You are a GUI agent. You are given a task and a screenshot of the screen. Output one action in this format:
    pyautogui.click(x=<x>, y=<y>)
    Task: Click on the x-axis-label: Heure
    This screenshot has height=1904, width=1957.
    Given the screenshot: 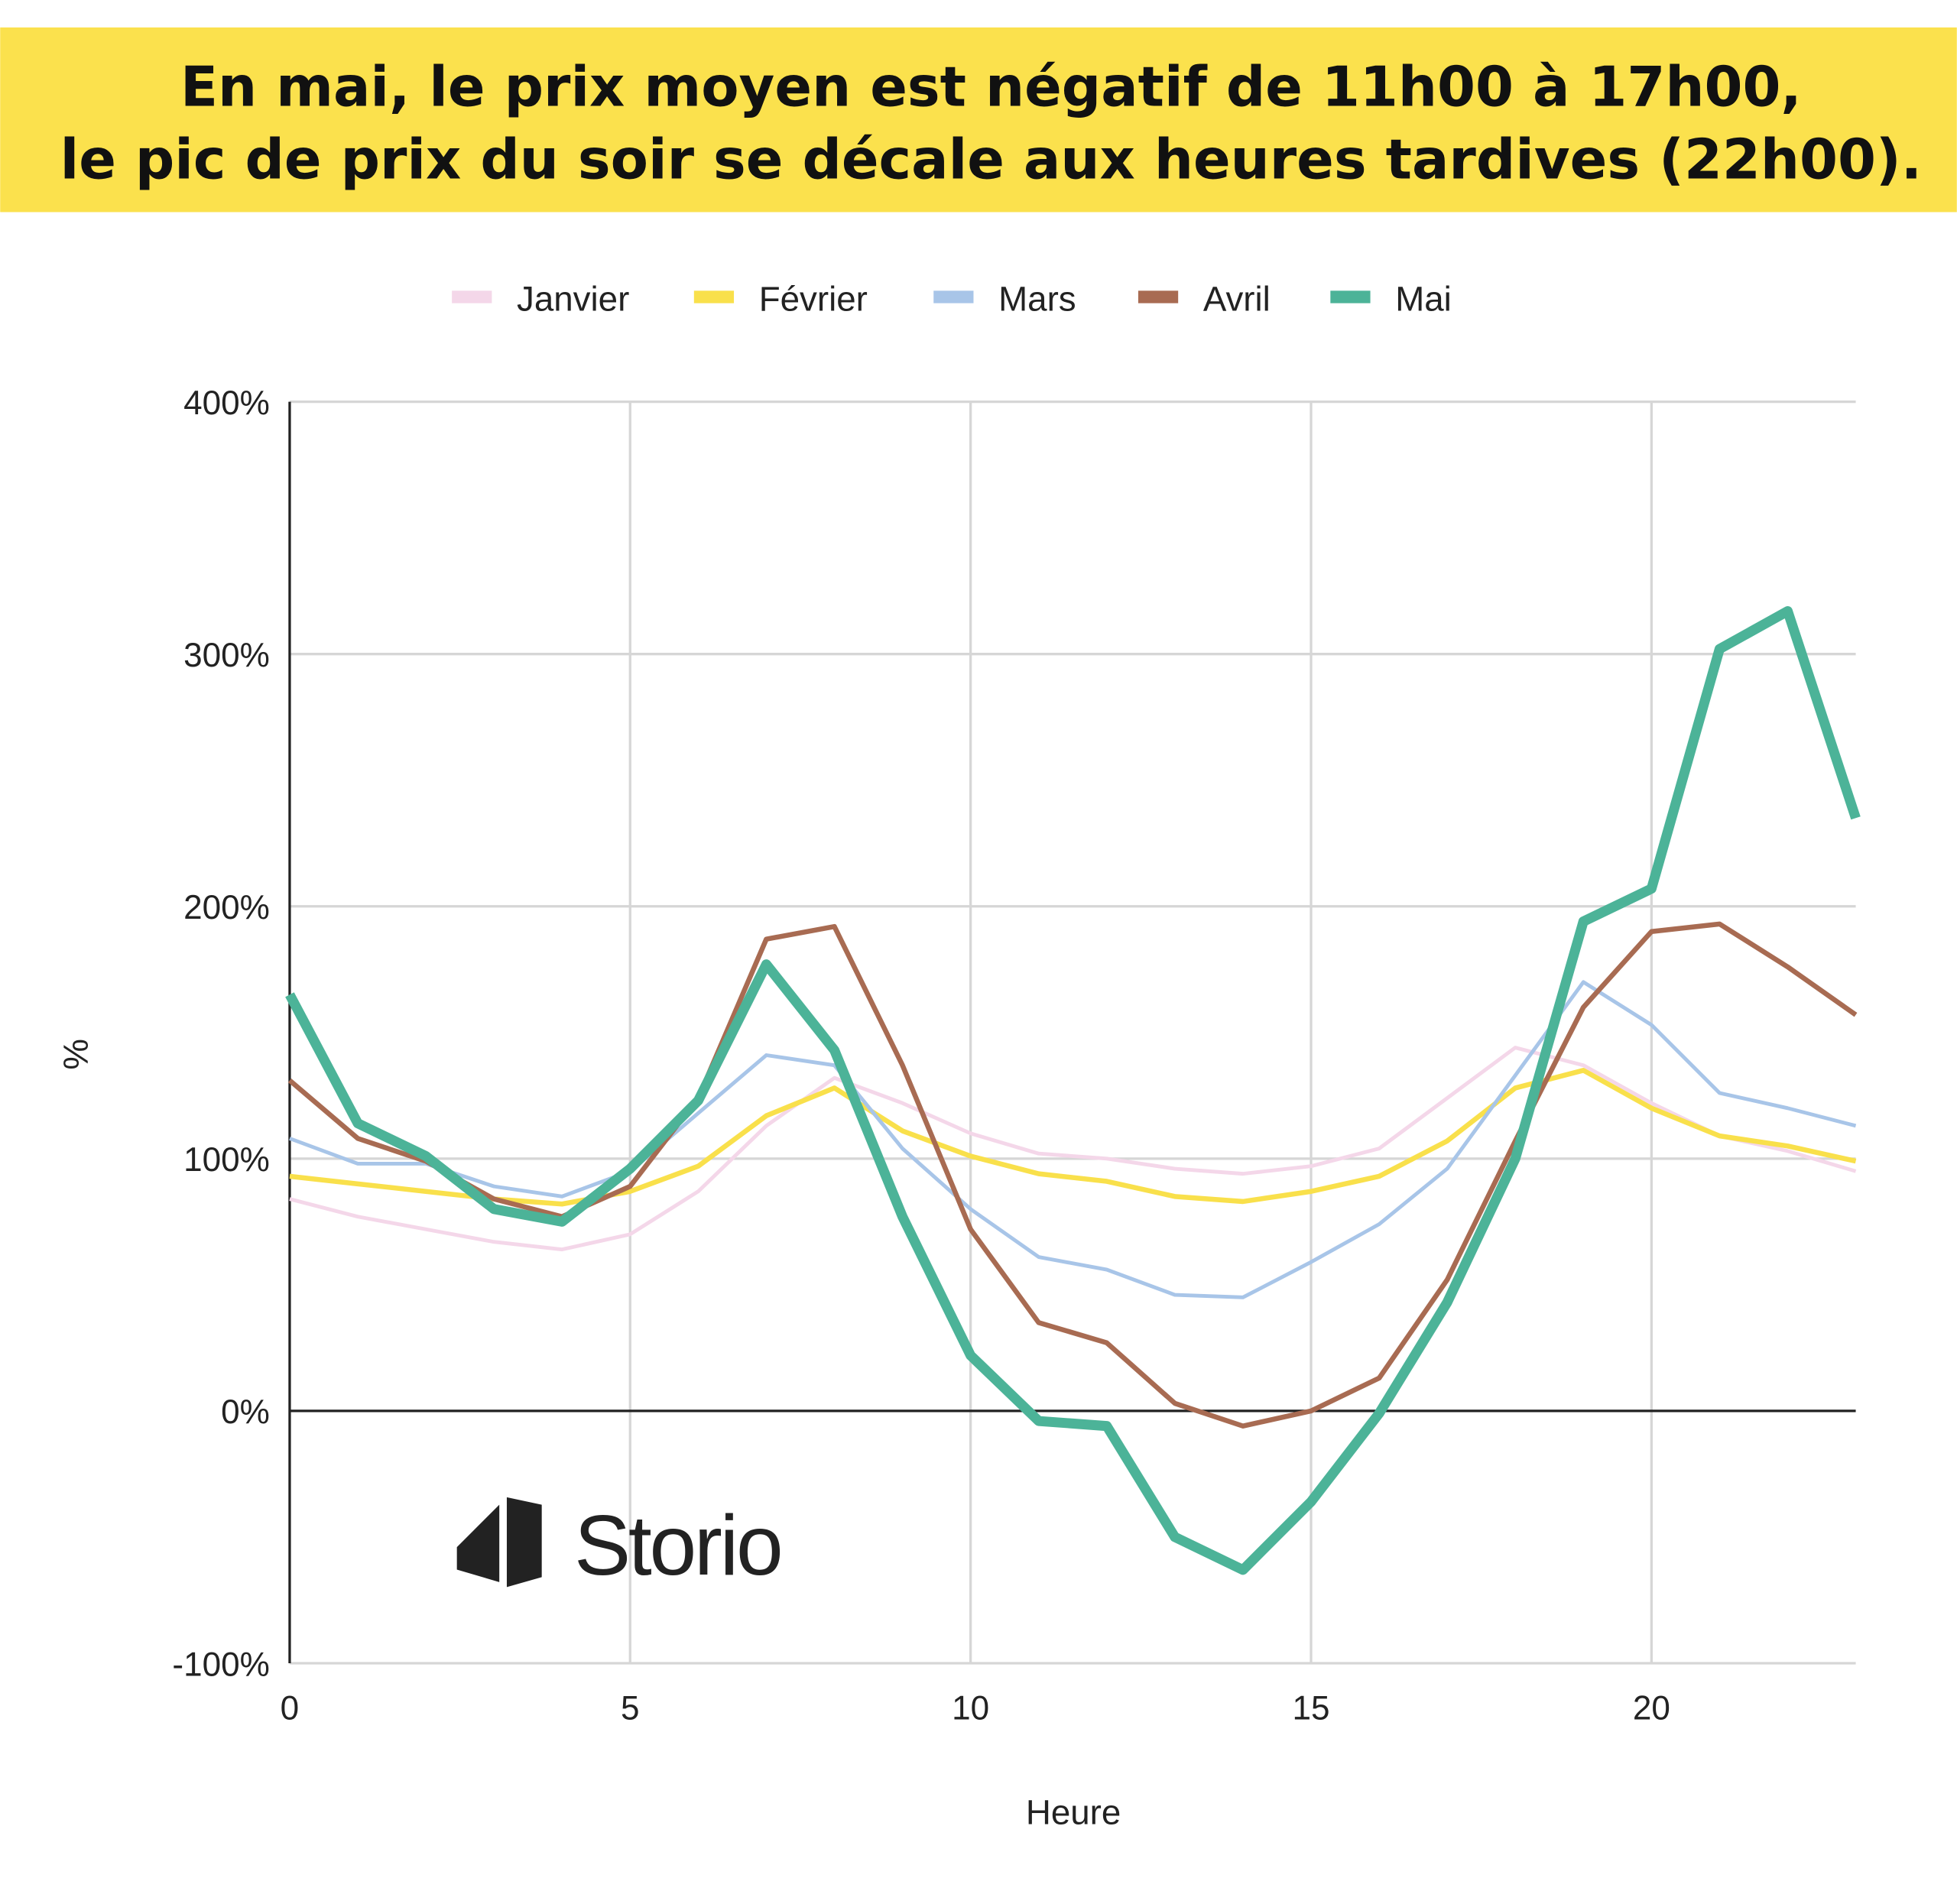 What is the action you would take?
    pyautogui.click(x=1073, y=1812)
    